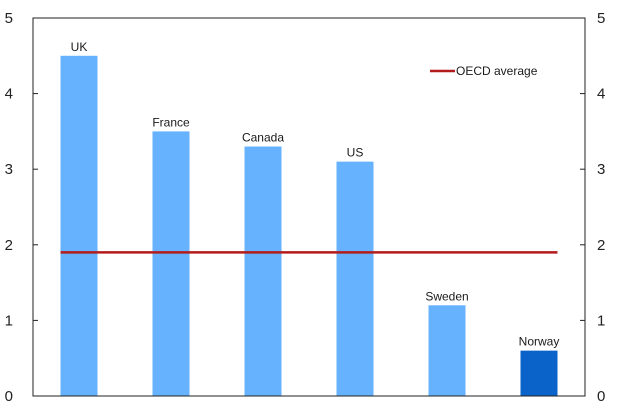 This screenshot has width=618, height=408. What do you see at coordinates (171, 122) in the screenshot?
I see `bar-label-france: France` at bounding box center [171, 122].